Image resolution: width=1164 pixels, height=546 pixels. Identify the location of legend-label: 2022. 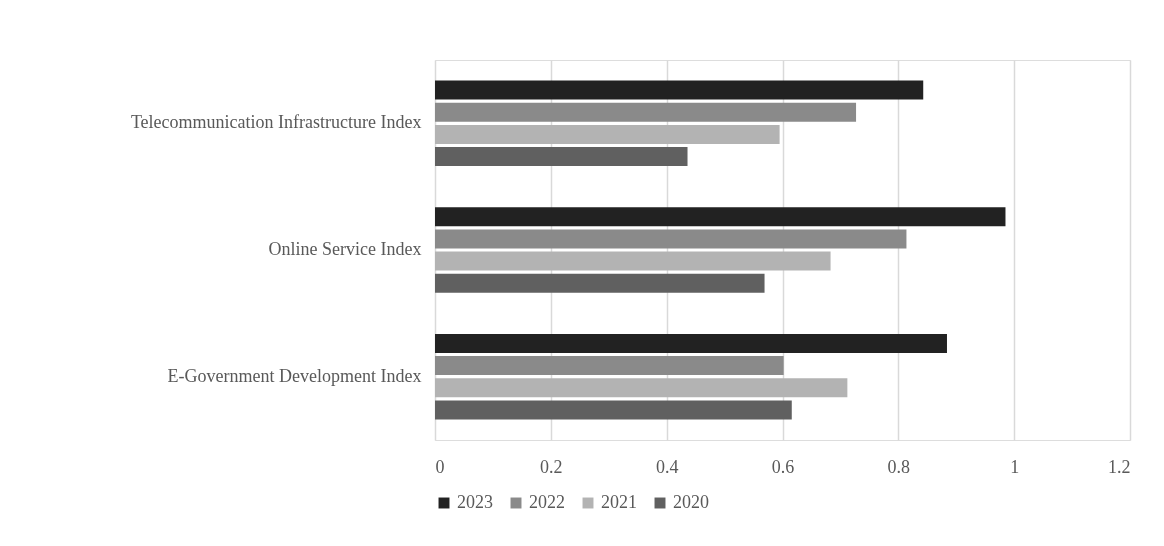
(547, 502).